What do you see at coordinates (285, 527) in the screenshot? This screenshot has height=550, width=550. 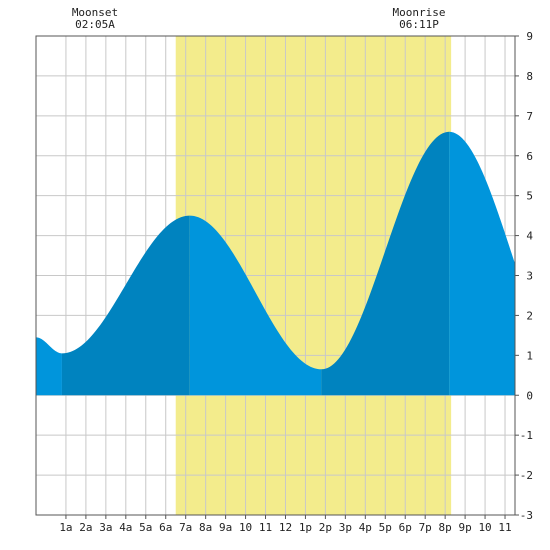 I see `x-tick-label: 12` at bounding box center [285, 527].